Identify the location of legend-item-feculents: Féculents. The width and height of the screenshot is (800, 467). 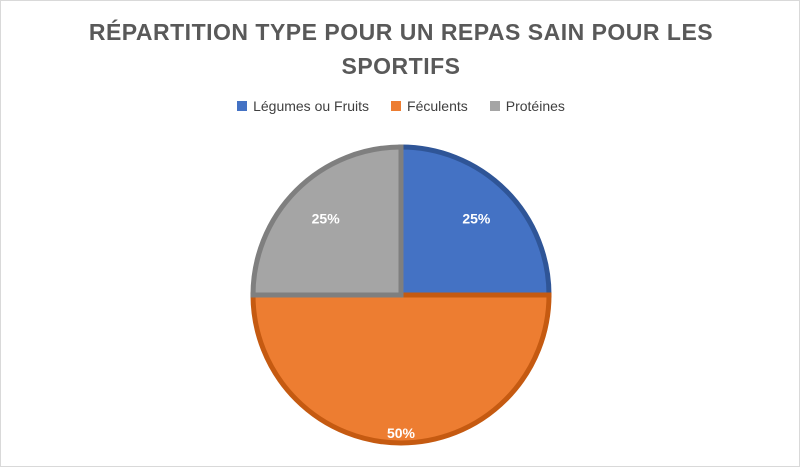
(429, 106).